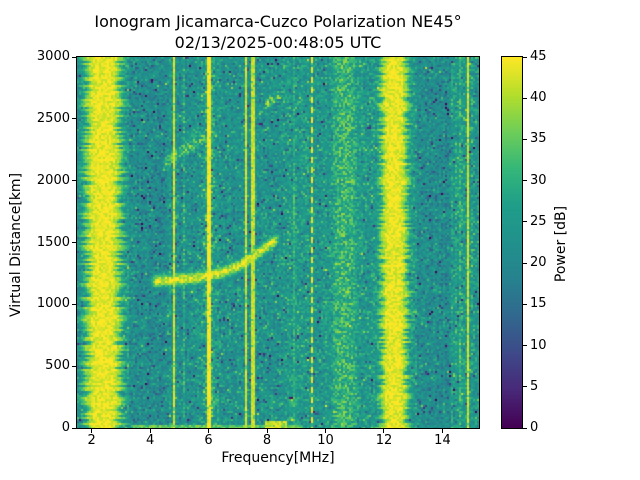  I want to click on y-tick-label: 500, so click(57, 366).